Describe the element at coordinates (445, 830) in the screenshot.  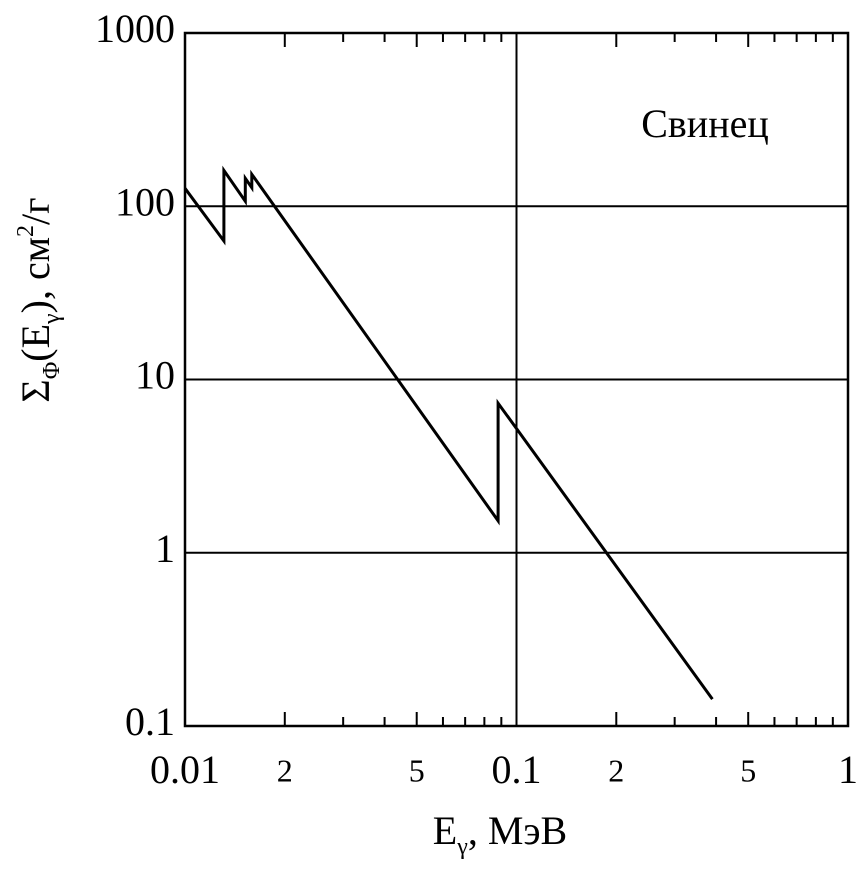
I see `label-part: E` at that location.